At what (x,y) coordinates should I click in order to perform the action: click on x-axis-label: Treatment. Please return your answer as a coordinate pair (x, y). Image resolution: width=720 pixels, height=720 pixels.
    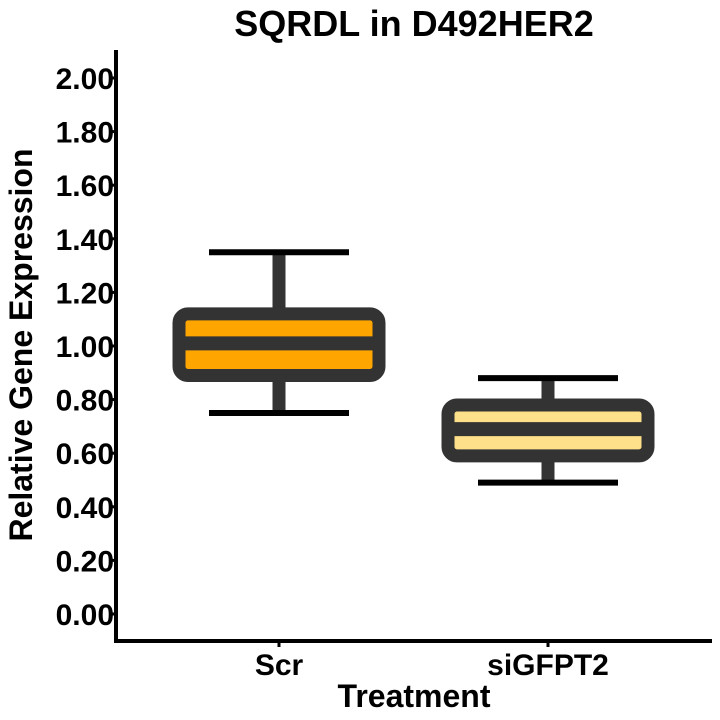
    Looking at the image, I should click on (414, 696).